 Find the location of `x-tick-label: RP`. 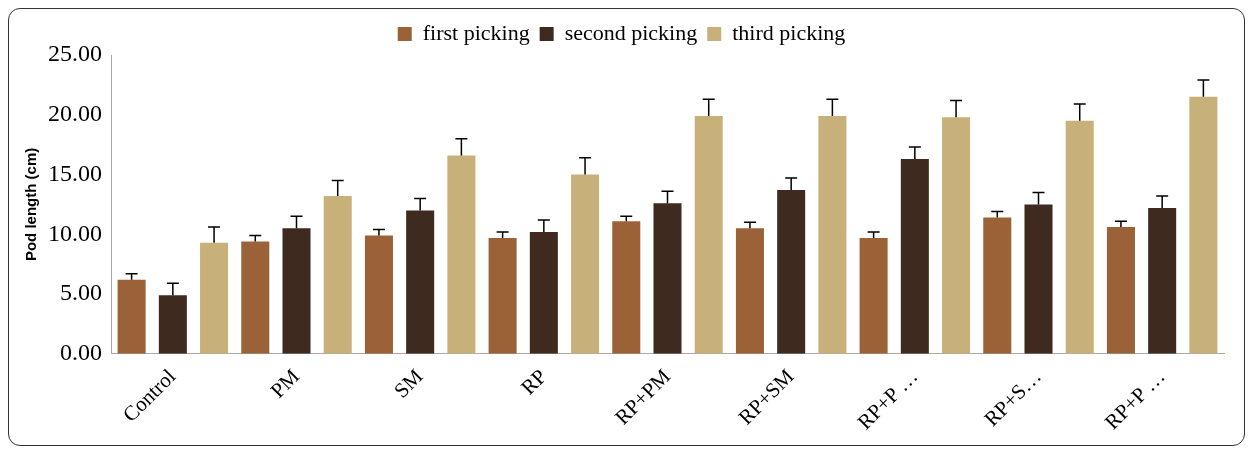

x-tick-label: RP is located at coordinates (534, 382).